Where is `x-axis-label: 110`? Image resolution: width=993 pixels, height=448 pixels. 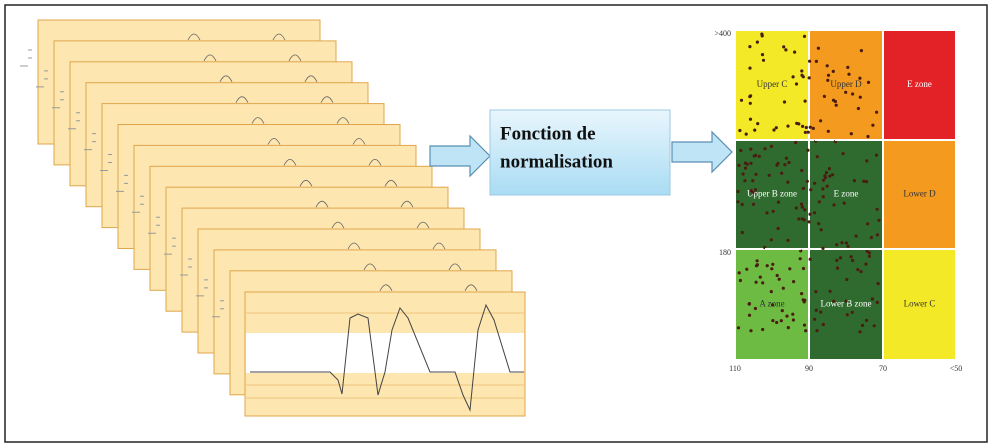
x-axis-label: 110 is located at coordinates (735, 368).